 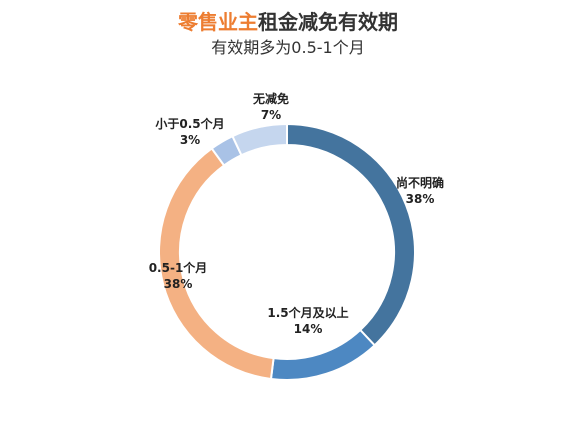 What do you see at coordinates (288, 47) in the screenshot?
I see `chart-subtitle: 有效期多为0.5-1个月` at bounding box center [288, 47].